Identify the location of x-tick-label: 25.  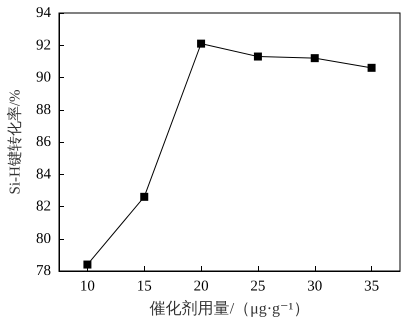
(258, 286).